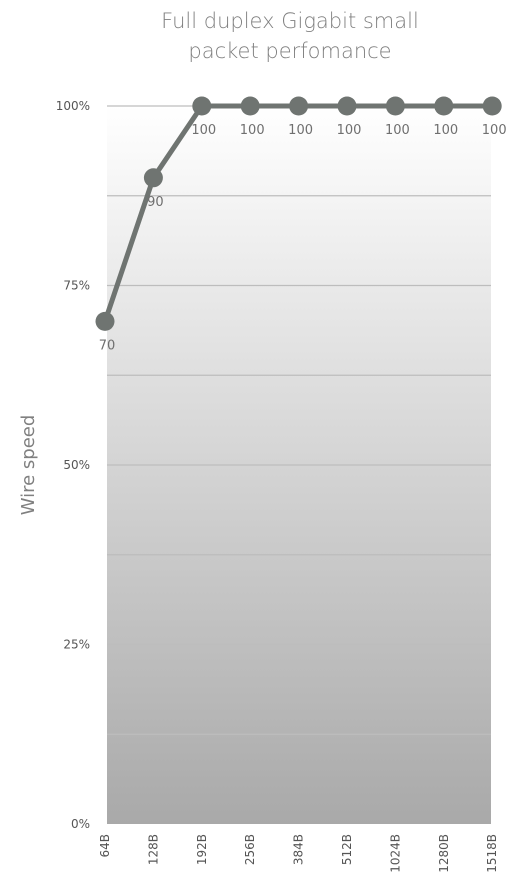 Image resolution: width=508 pixels, height=880 pixels. What do you see at coordinates (202, 849) in the screenshot?
I see `x-tick-label: 192B` at bounding box center [202, 849].